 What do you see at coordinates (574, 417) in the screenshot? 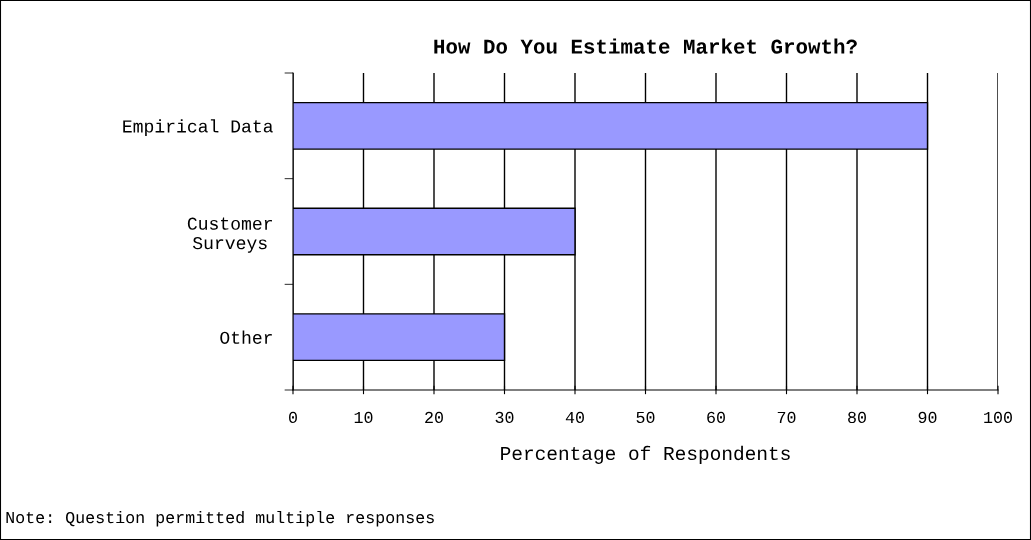
I see `x-tick-label: 40` at bounding box center [574, 417].